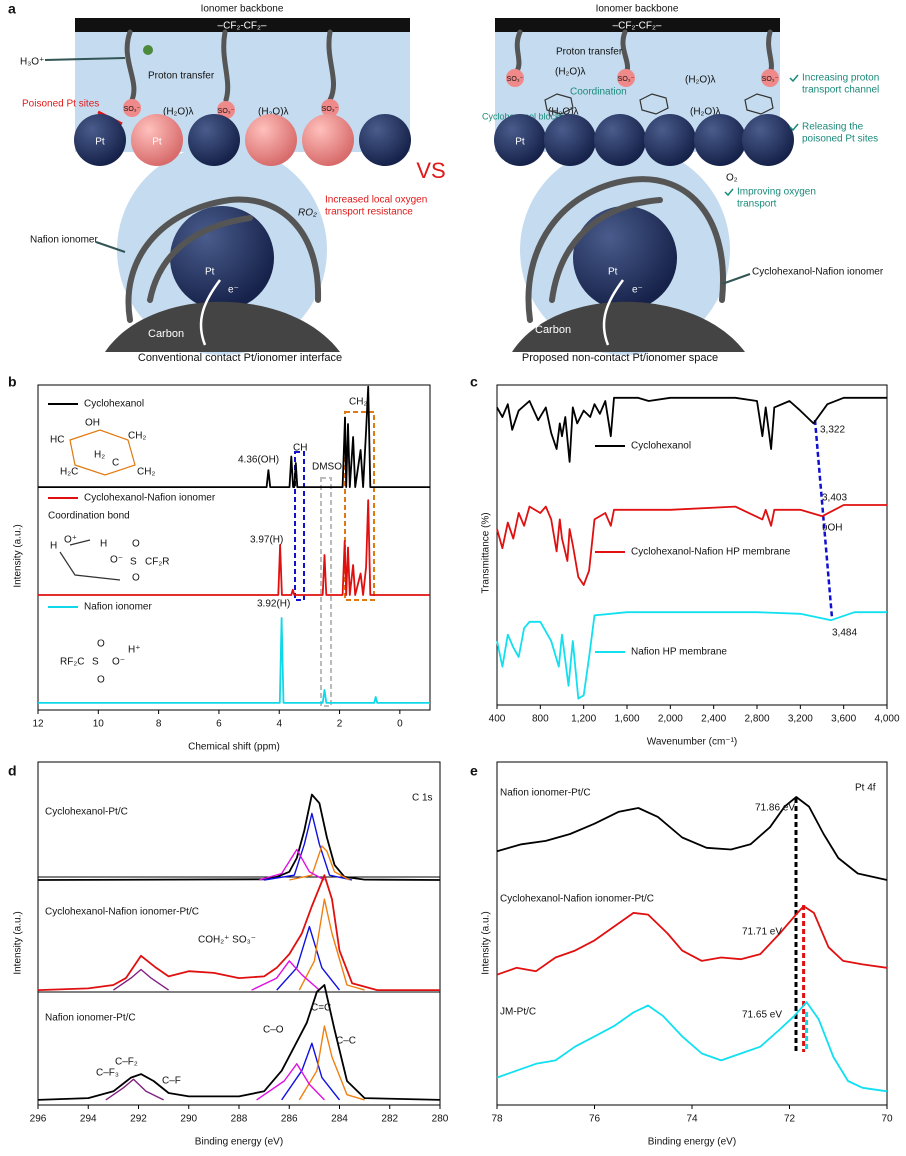 The height and width of the screenshot is (1156, 906). Describe the element at coordinates (72, 662) in the screenshot. I see `annotation: RF₂C` at that location.